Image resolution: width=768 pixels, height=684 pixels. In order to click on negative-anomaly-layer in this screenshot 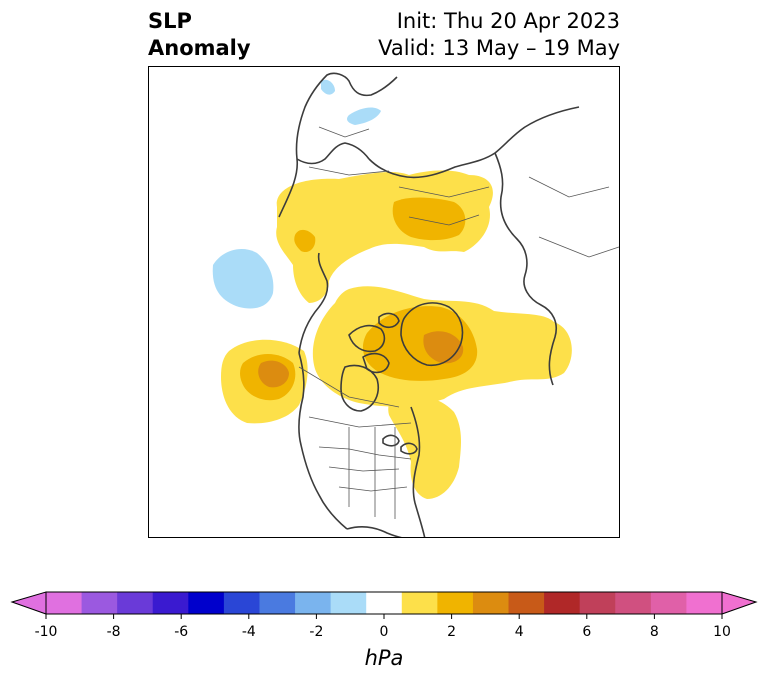, I will do `click(296, 194)`.